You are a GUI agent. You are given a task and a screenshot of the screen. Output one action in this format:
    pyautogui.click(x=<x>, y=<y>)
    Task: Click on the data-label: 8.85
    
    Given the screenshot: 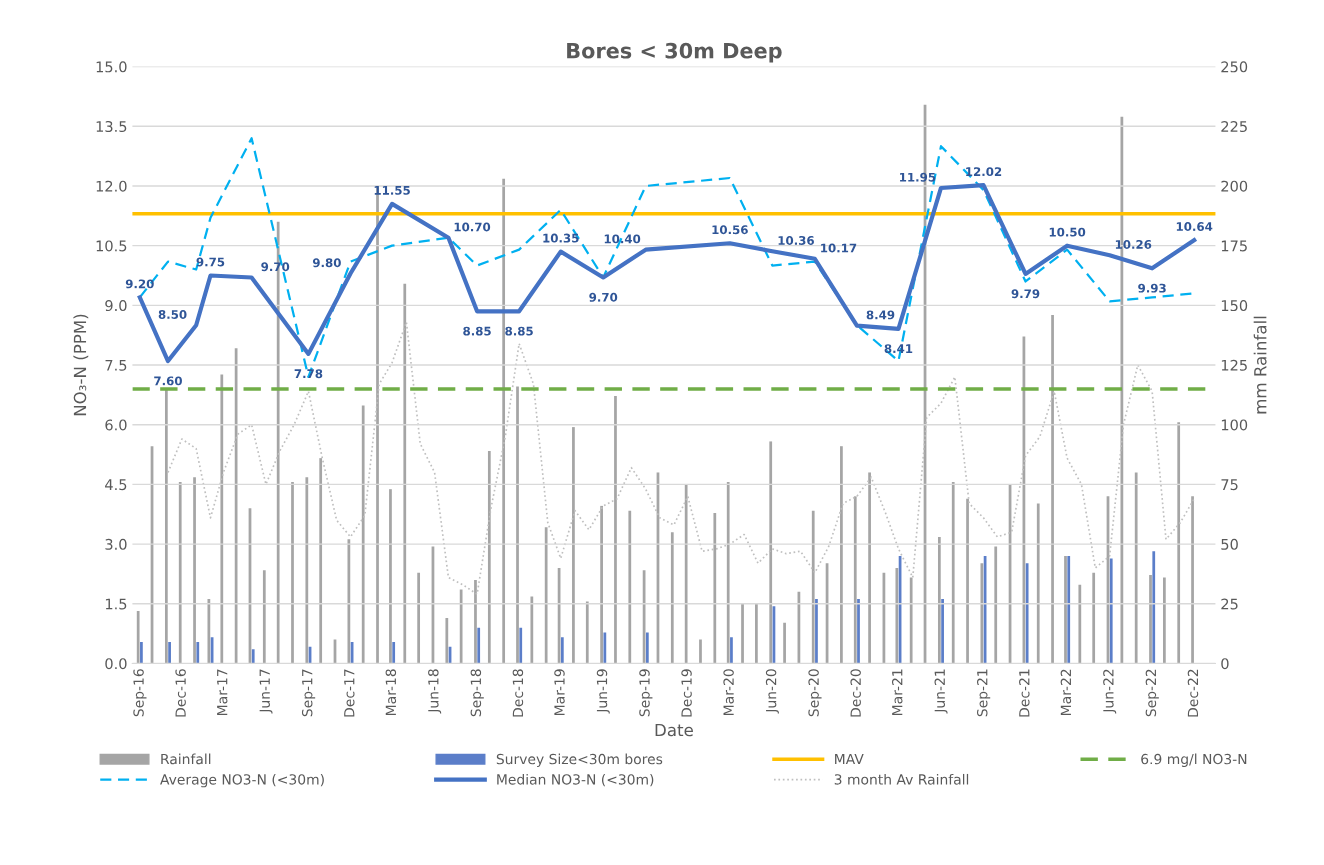 What is the action you would take?
    pyautogui.click(x=519, y=331)
    